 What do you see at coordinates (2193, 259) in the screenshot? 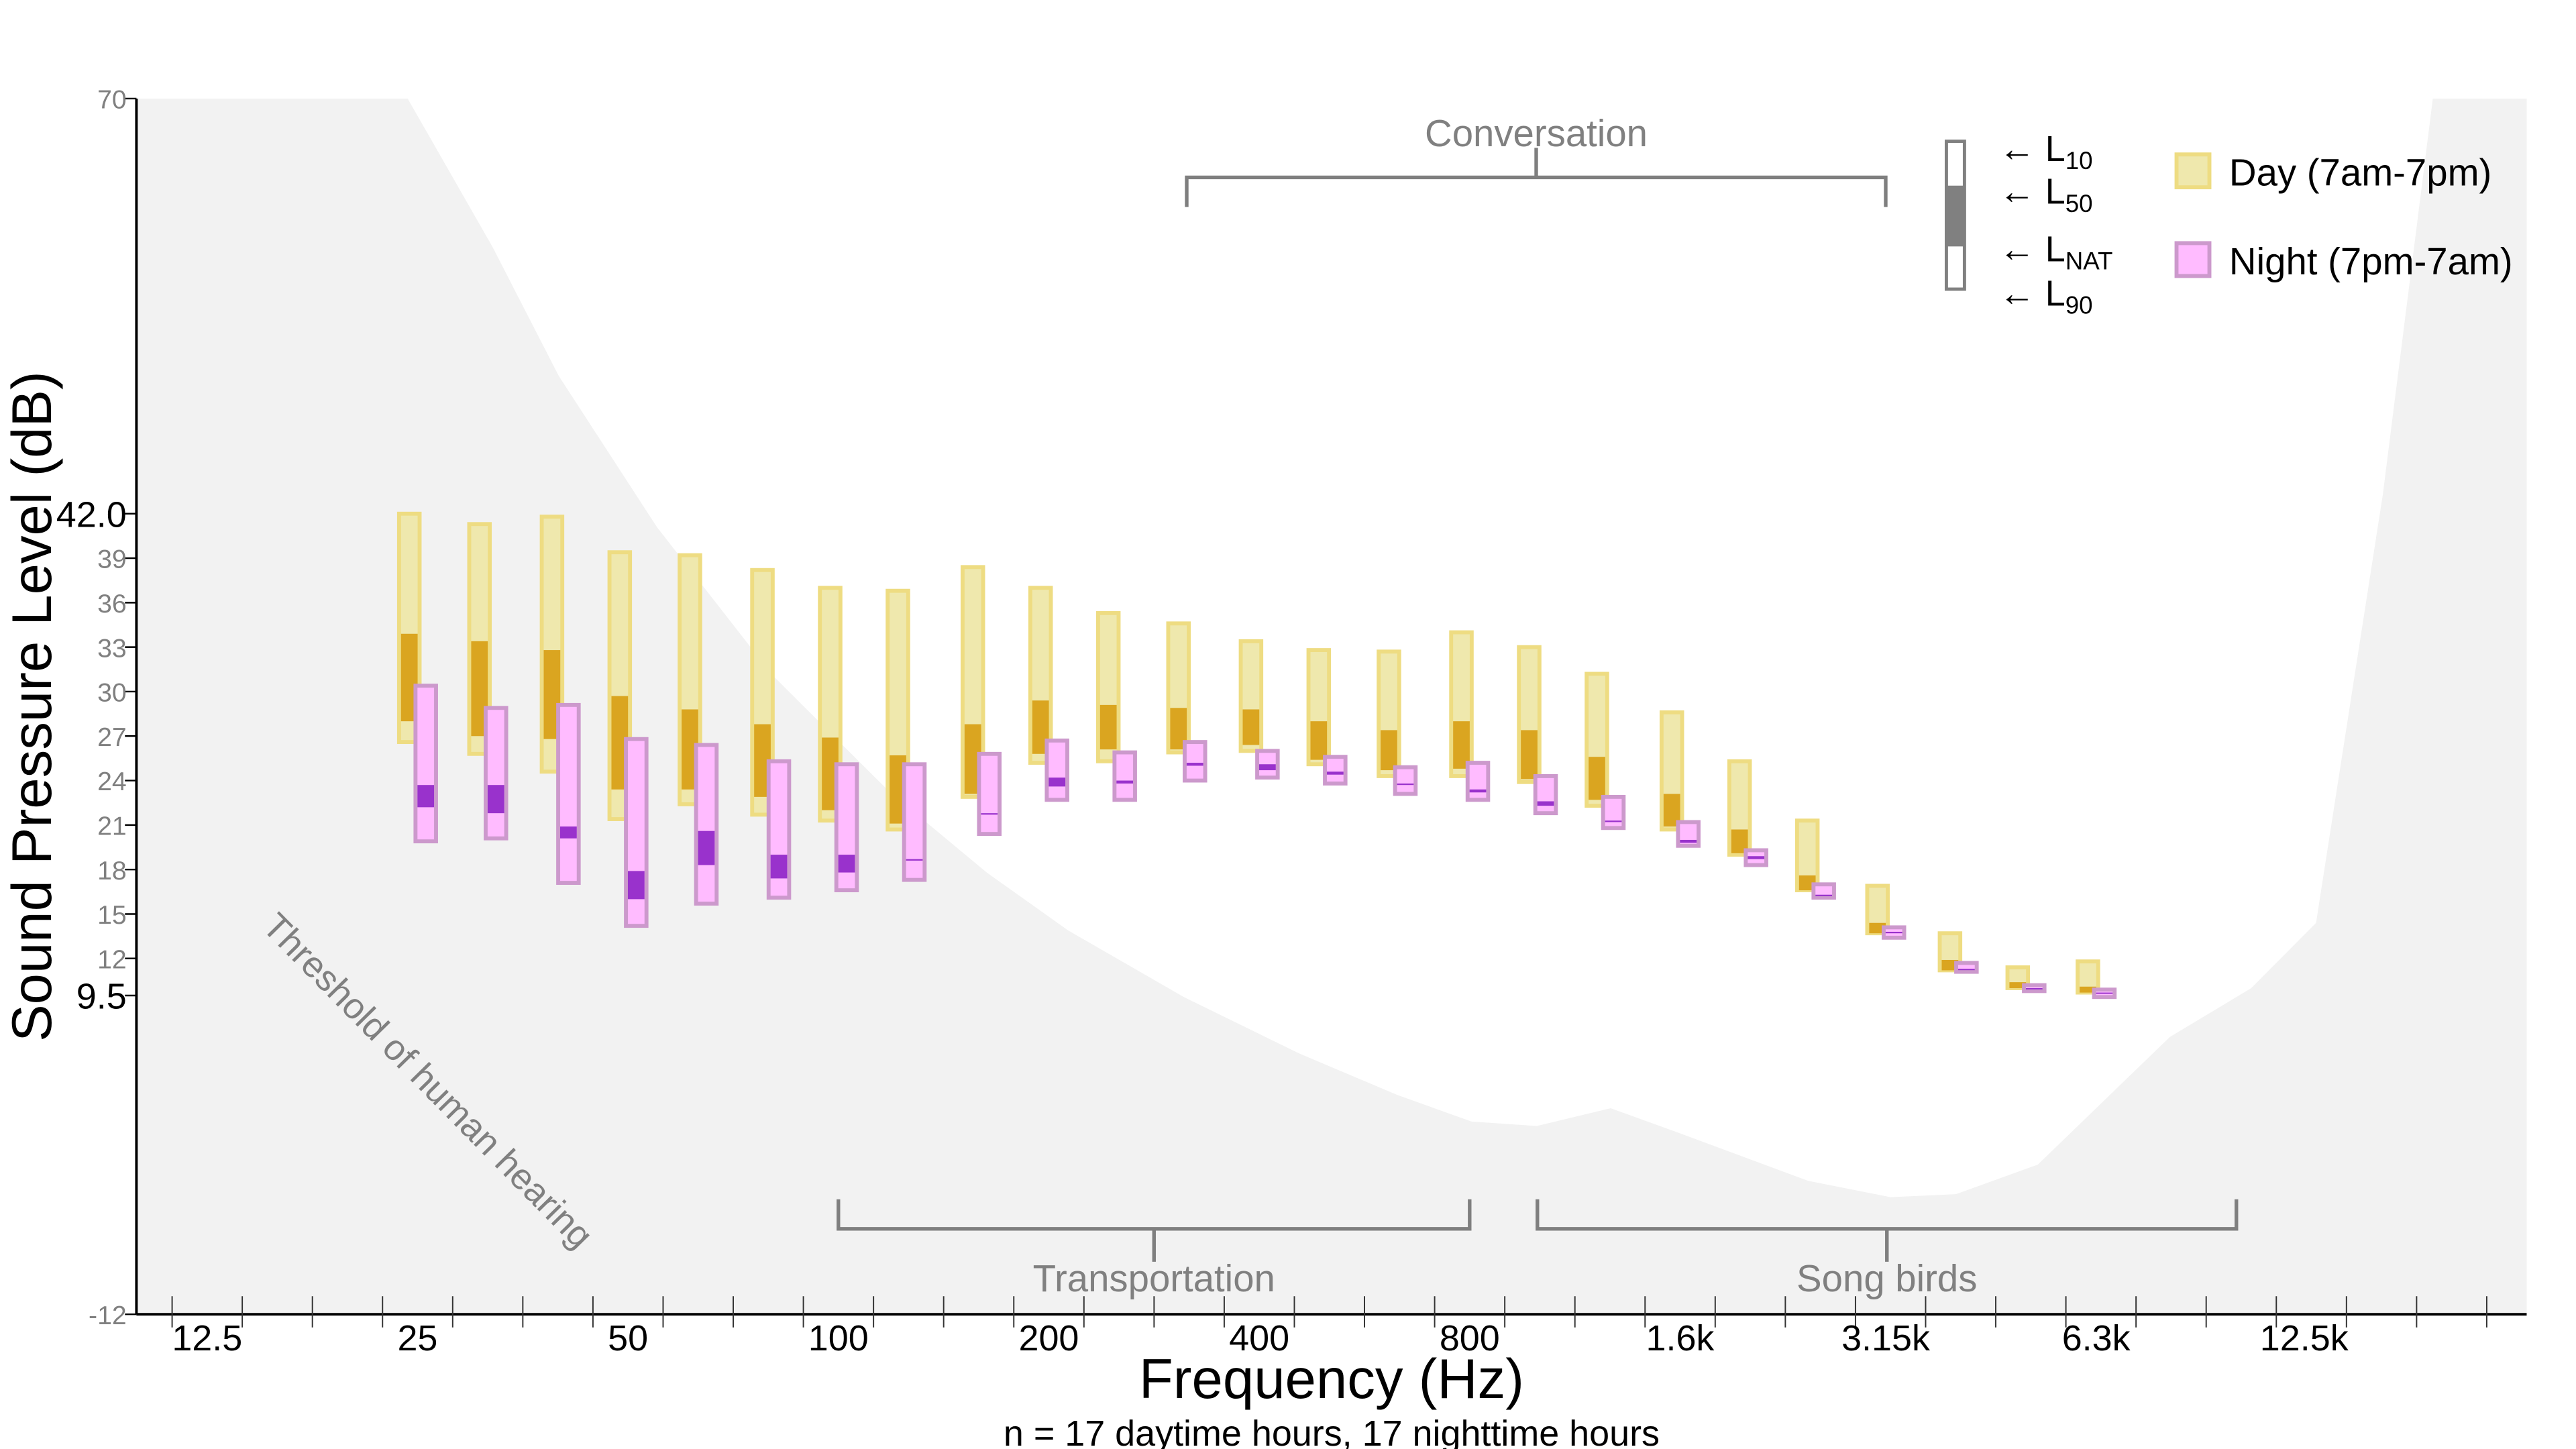
I see `legend-swatch-night` at bounding box center [2193, 259].